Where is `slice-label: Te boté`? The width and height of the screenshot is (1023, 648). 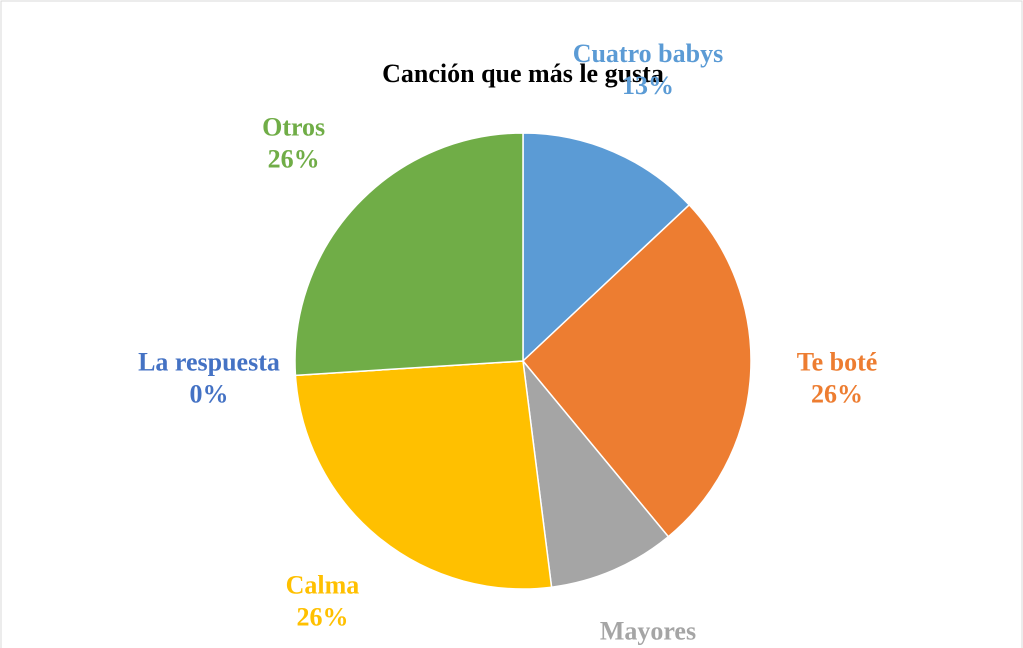
slice-label: Te boté is located at coordinates (837, 362).